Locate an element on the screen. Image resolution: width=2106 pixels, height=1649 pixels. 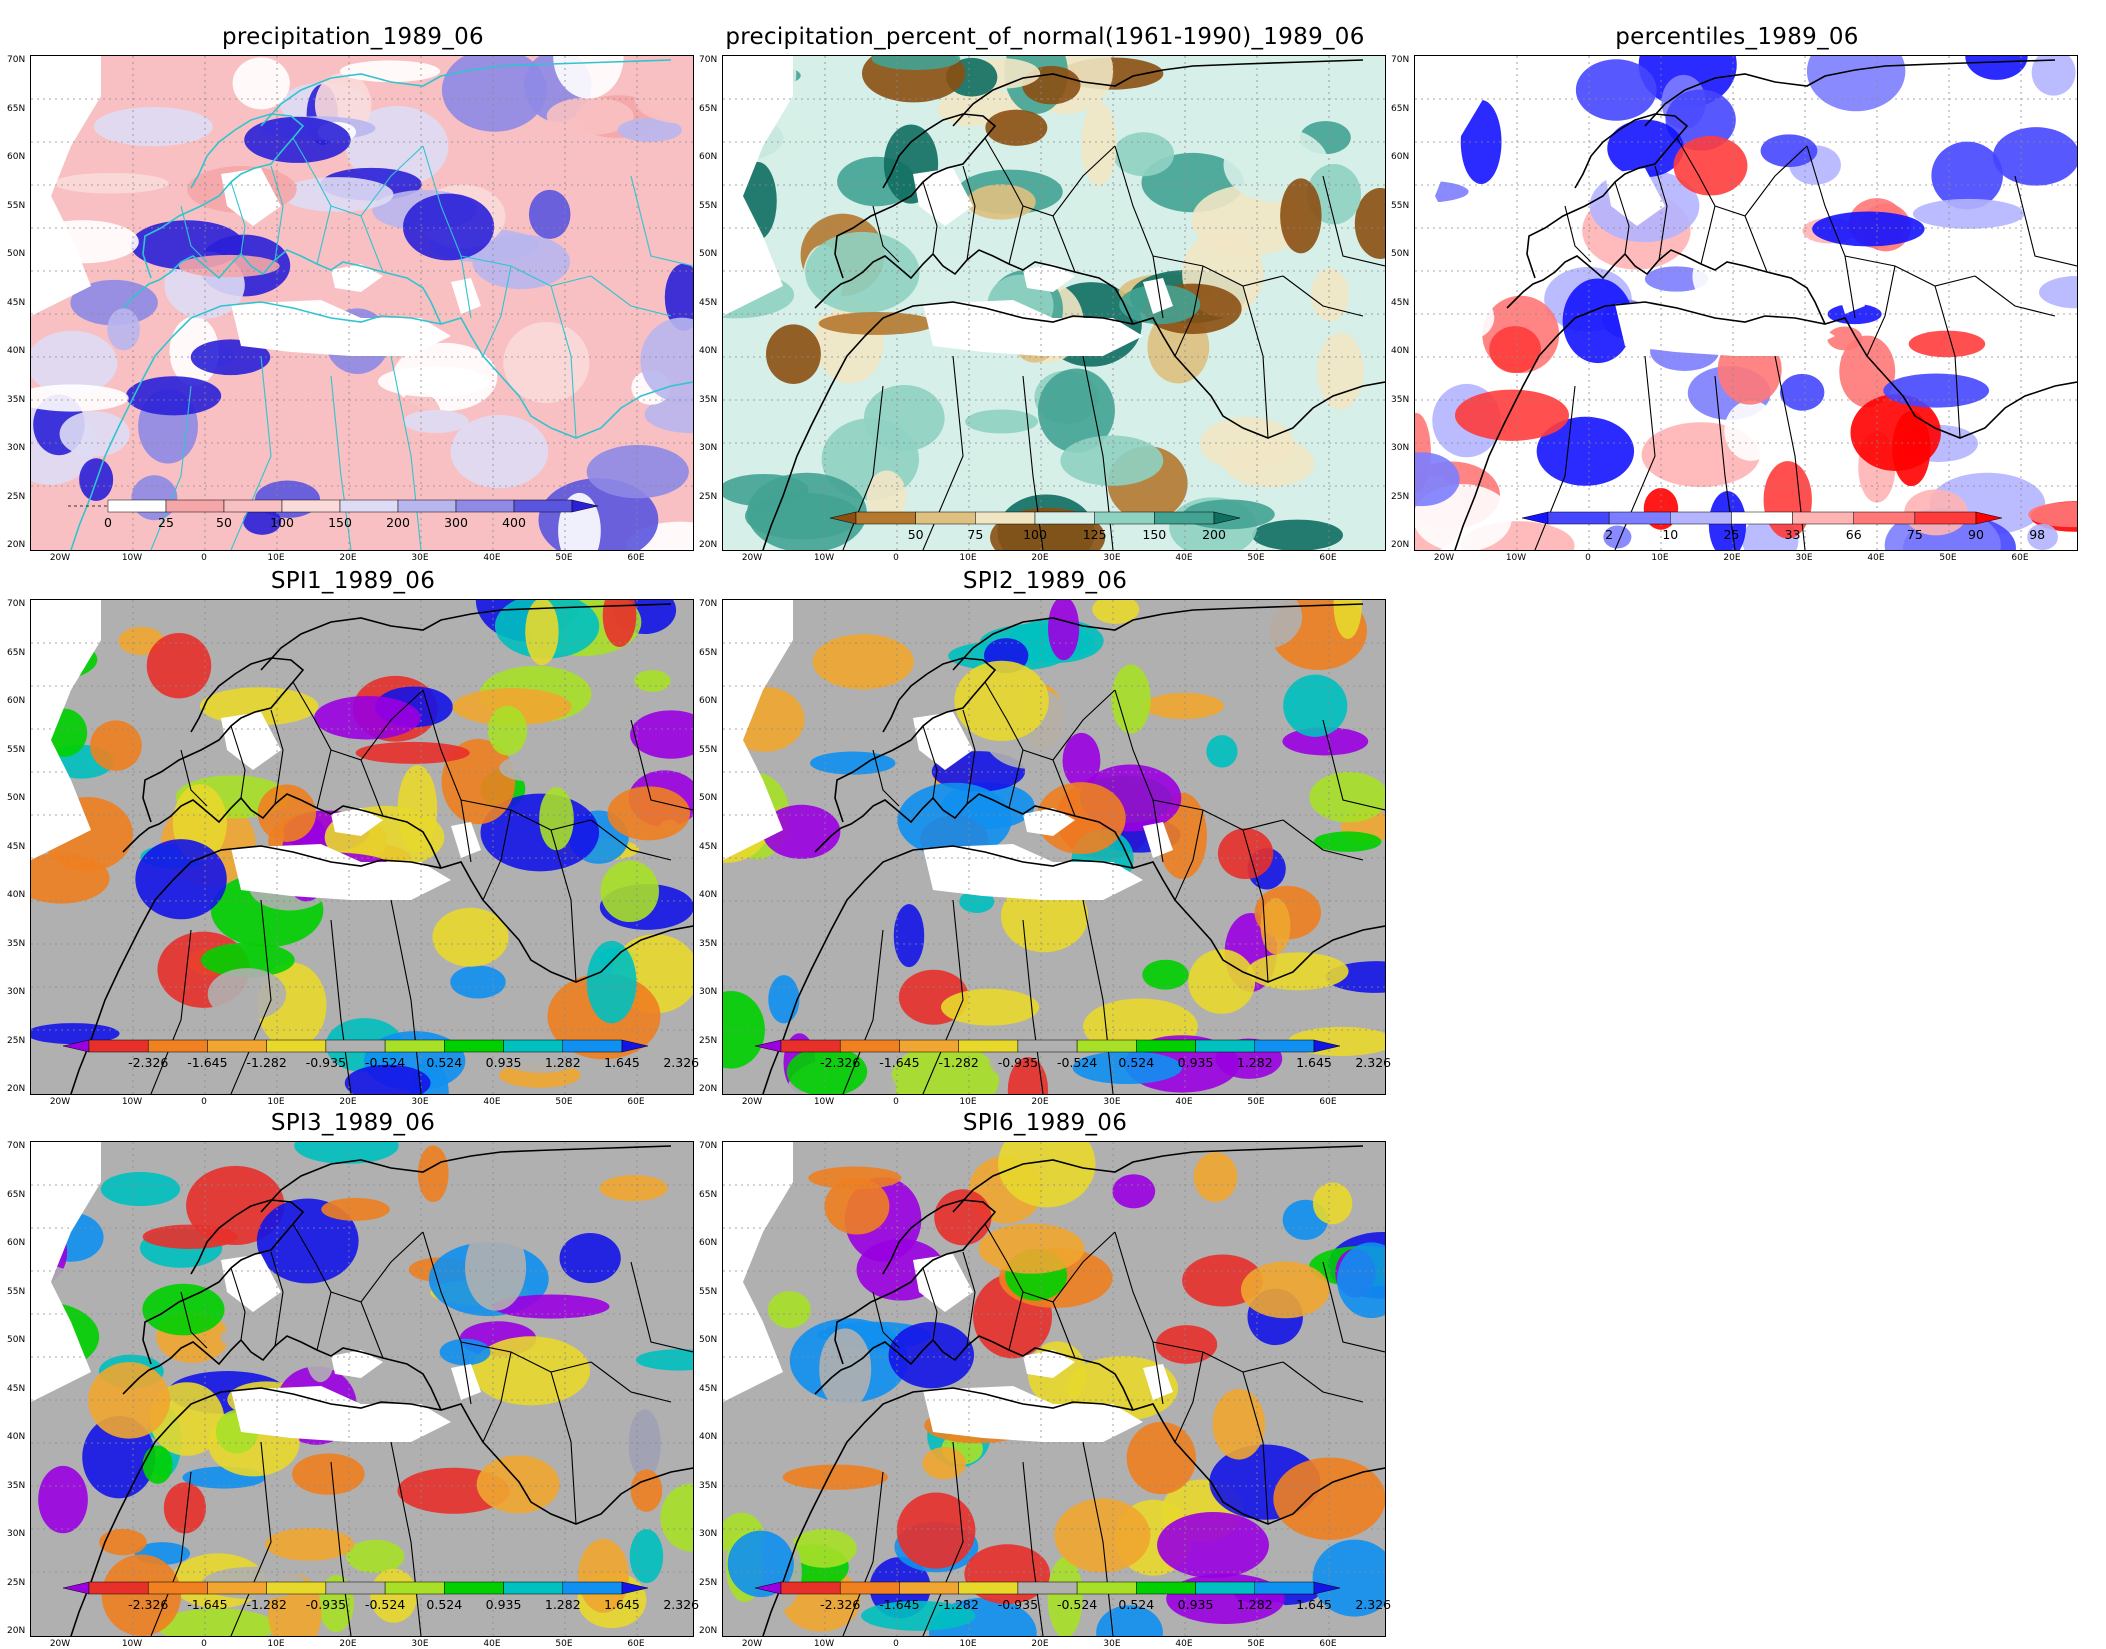
lon-tick-label: 60E is located at coordinates (1328, 1102).